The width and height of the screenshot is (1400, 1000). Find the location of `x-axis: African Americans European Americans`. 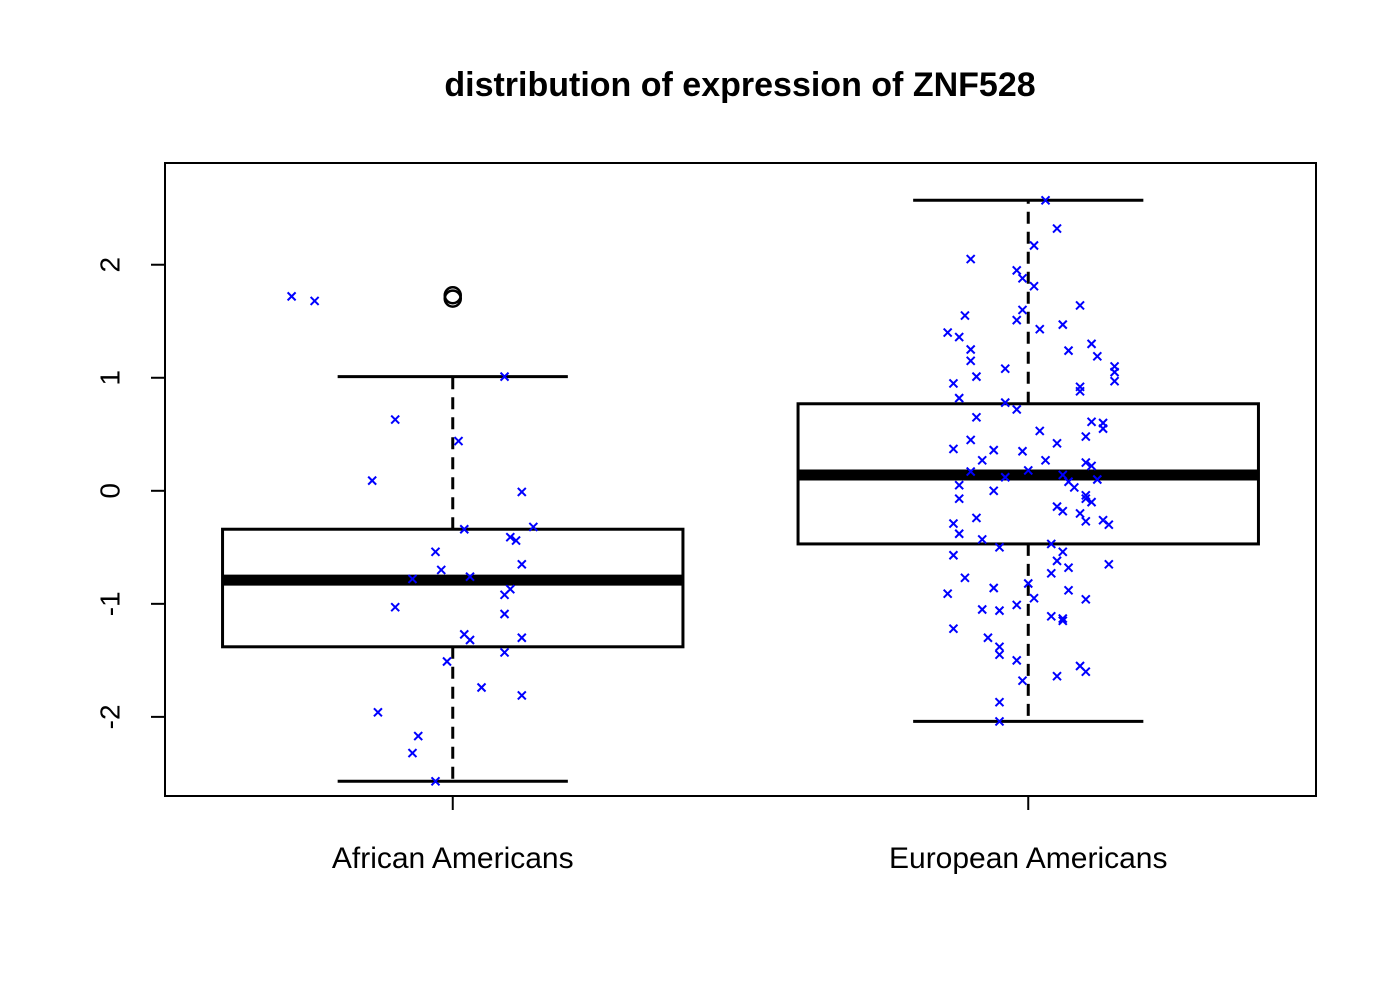

x-axis: African Americans European Americans is located at coordinates (750, 835).